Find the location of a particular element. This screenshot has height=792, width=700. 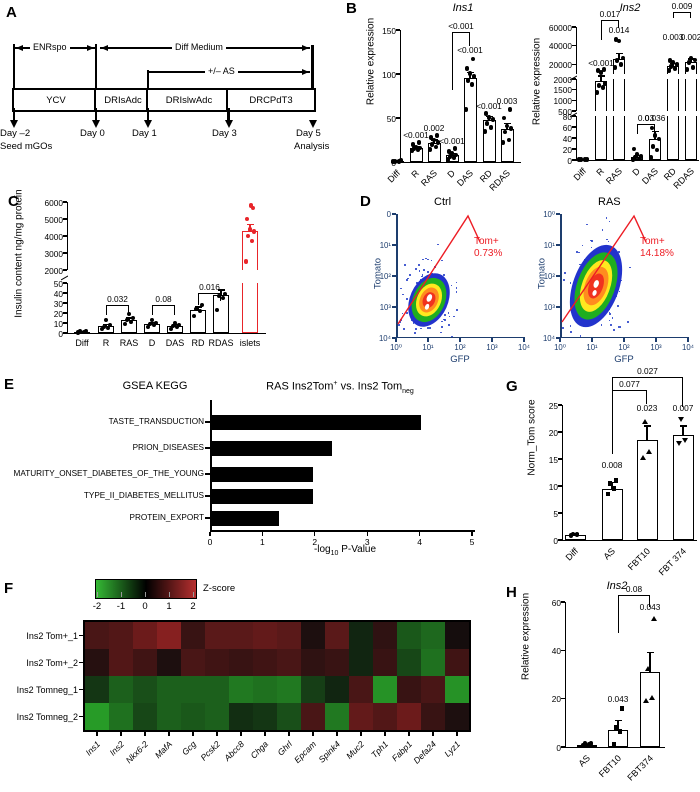

y-axis-label: Tomato is located at coordinates (542, 273).